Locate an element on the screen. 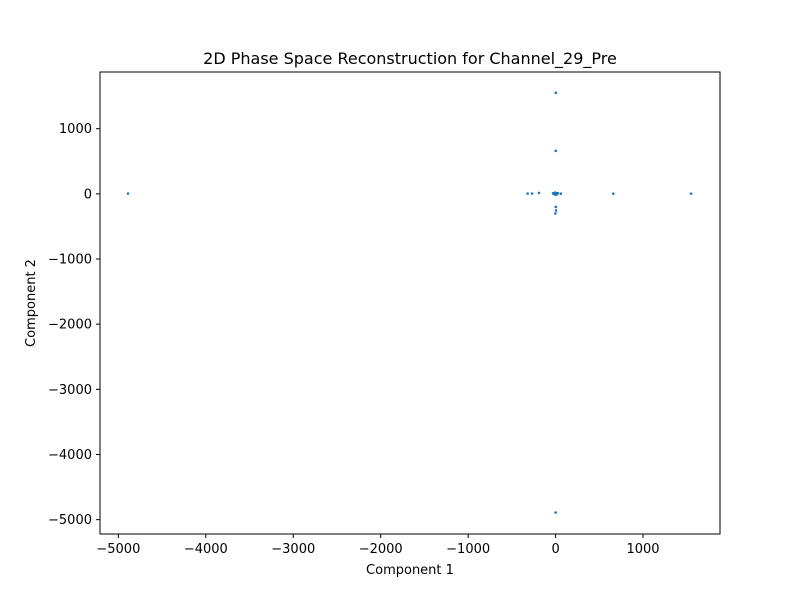 This screenshot has width=800, height=600. x-tick-label-4: −1000 is located at coordinates (468, 549).